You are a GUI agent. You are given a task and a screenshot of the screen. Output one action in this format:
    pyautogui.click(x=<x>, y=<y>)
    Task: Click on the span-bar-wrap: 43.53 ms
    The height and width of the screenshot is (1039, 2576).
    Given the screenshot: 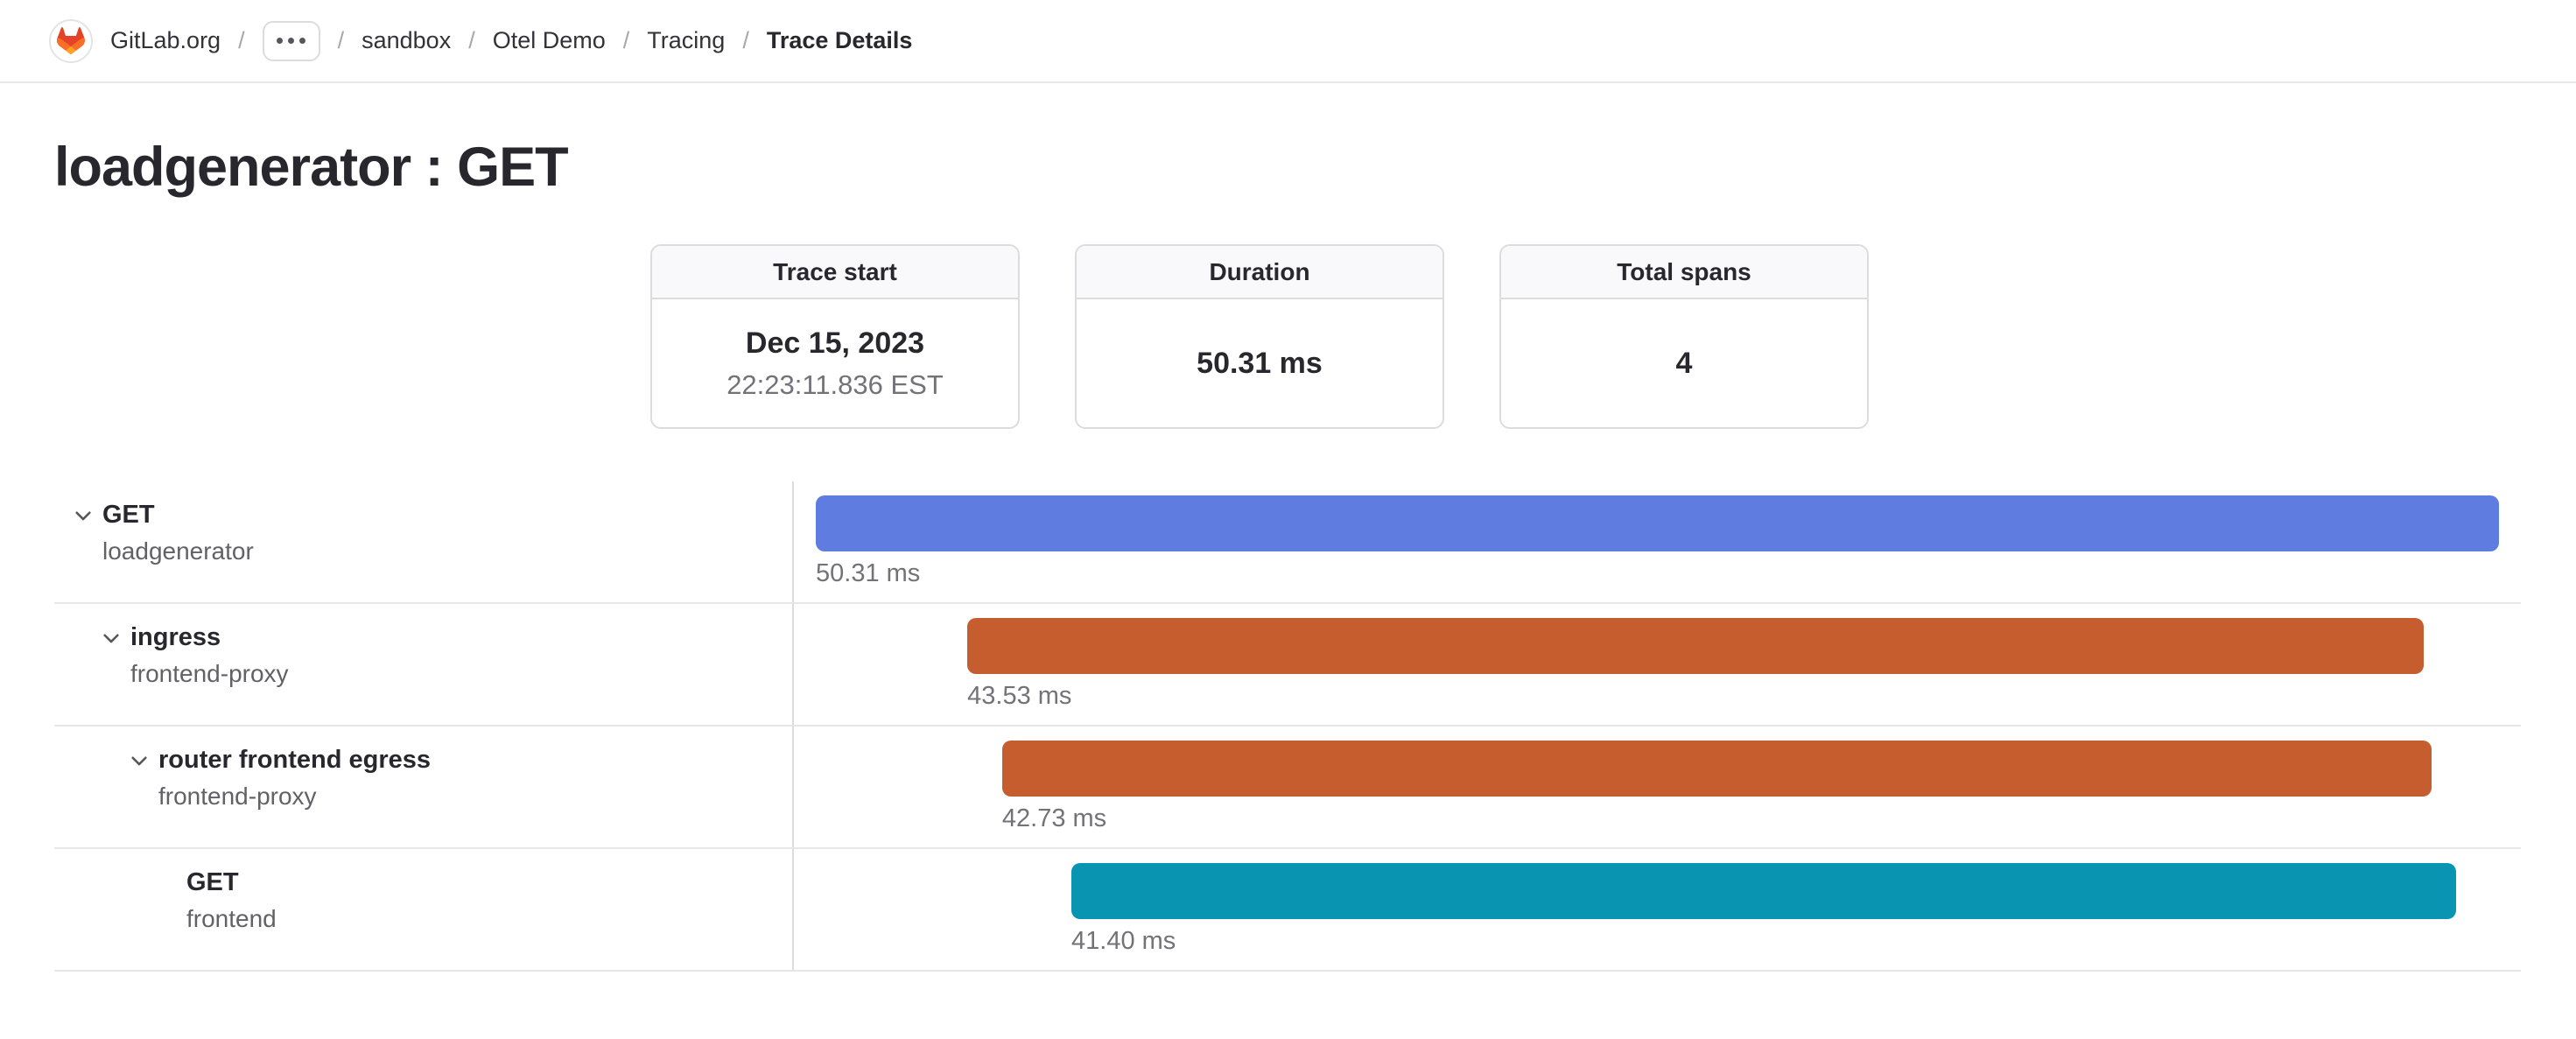 What is the action you would take?
    pyautogui.click(x=1695, y=664)
    